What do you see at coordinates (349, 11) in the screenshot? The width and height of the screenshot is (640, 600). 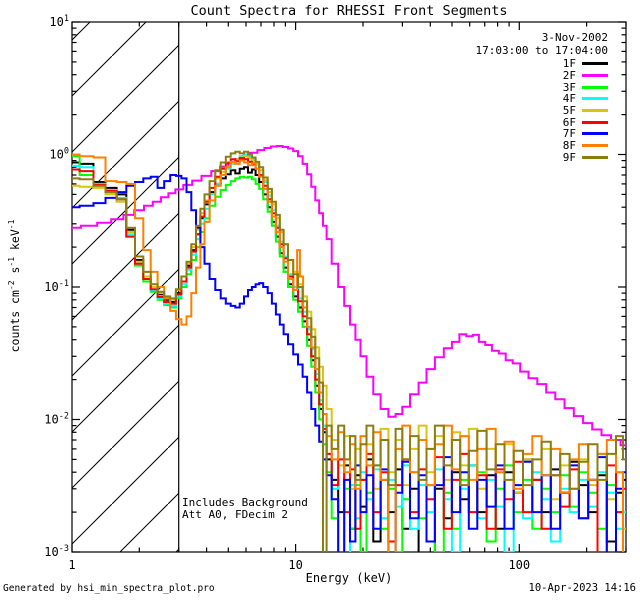 I see `page-title: Count Spectra for RHESSI Front Segments` at bounding box center [349, 11].